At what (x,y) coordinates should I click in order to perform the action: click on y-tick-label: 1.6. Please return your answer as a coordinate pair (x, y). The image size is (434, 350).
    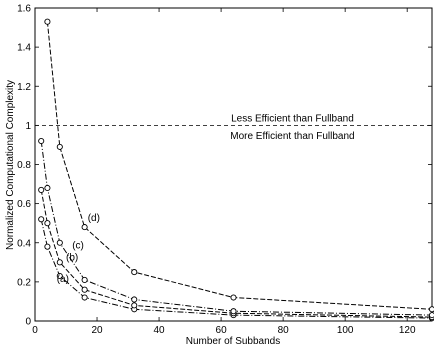
    Looking at the image, I should click on (24, 9).